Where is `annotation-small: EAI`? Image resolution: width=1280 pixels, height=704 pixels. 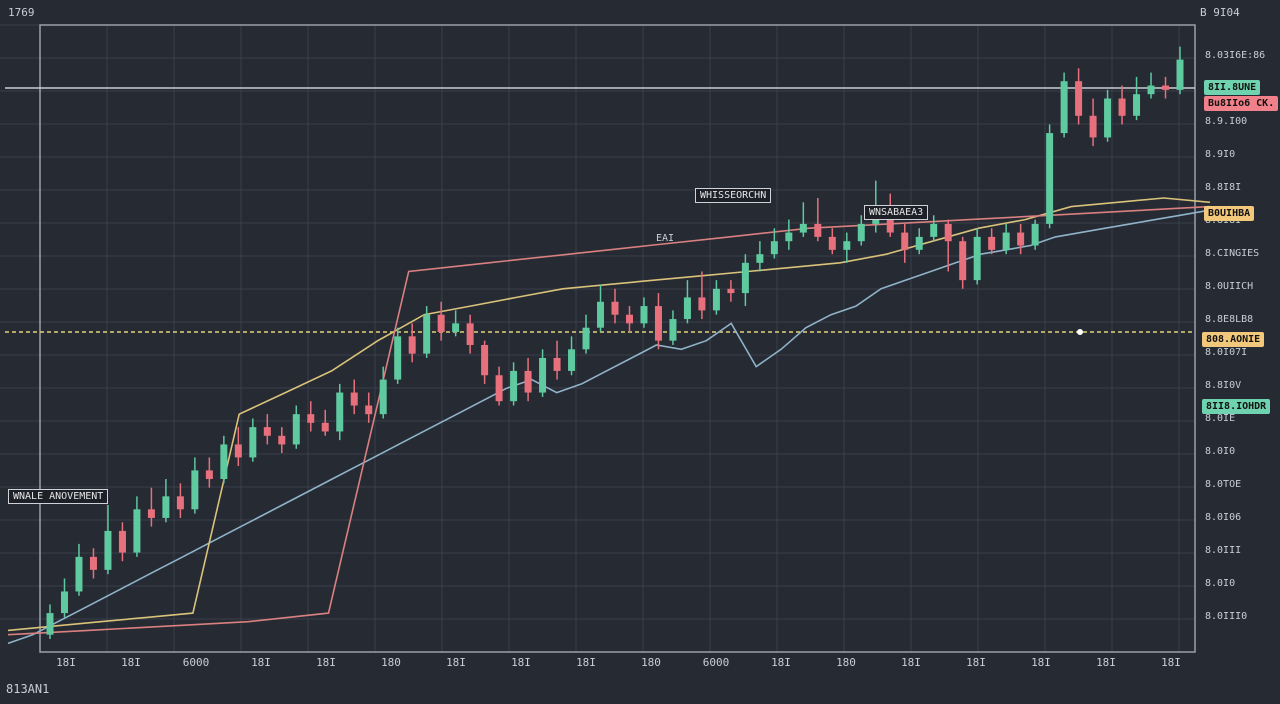 annotation-small: EAI is located at coordinates (665, 238).